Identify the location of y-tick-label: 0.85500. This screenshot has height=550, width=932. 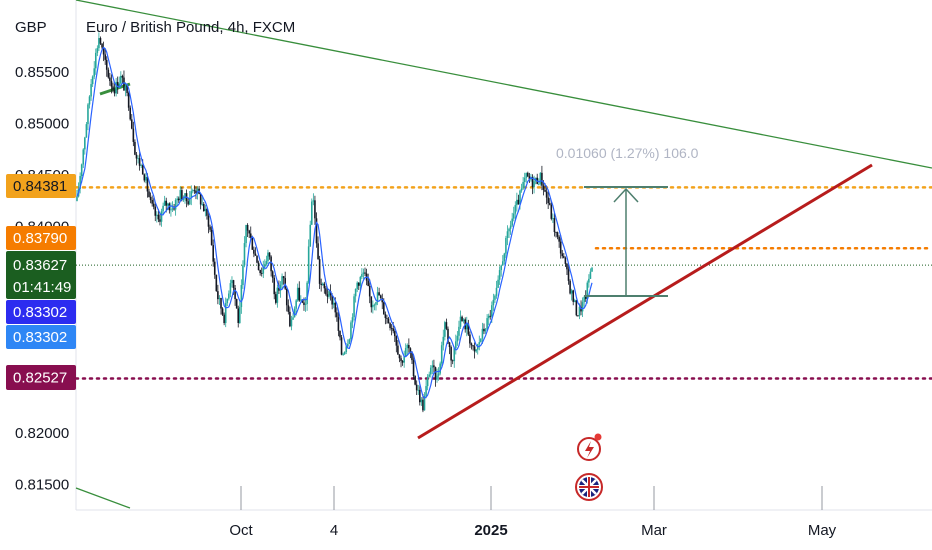
(42, 72).